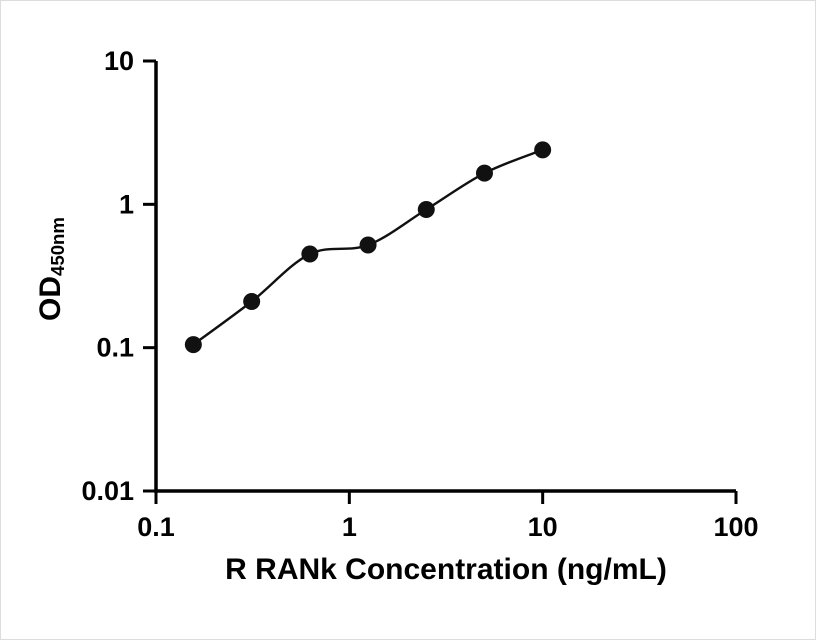 The height and width of the screenshot is (640, 816). What do you see at coordinates (107, 491) in the screenshot?
I see `y-tick-label: 0.01` at bounding box center [107, 491].